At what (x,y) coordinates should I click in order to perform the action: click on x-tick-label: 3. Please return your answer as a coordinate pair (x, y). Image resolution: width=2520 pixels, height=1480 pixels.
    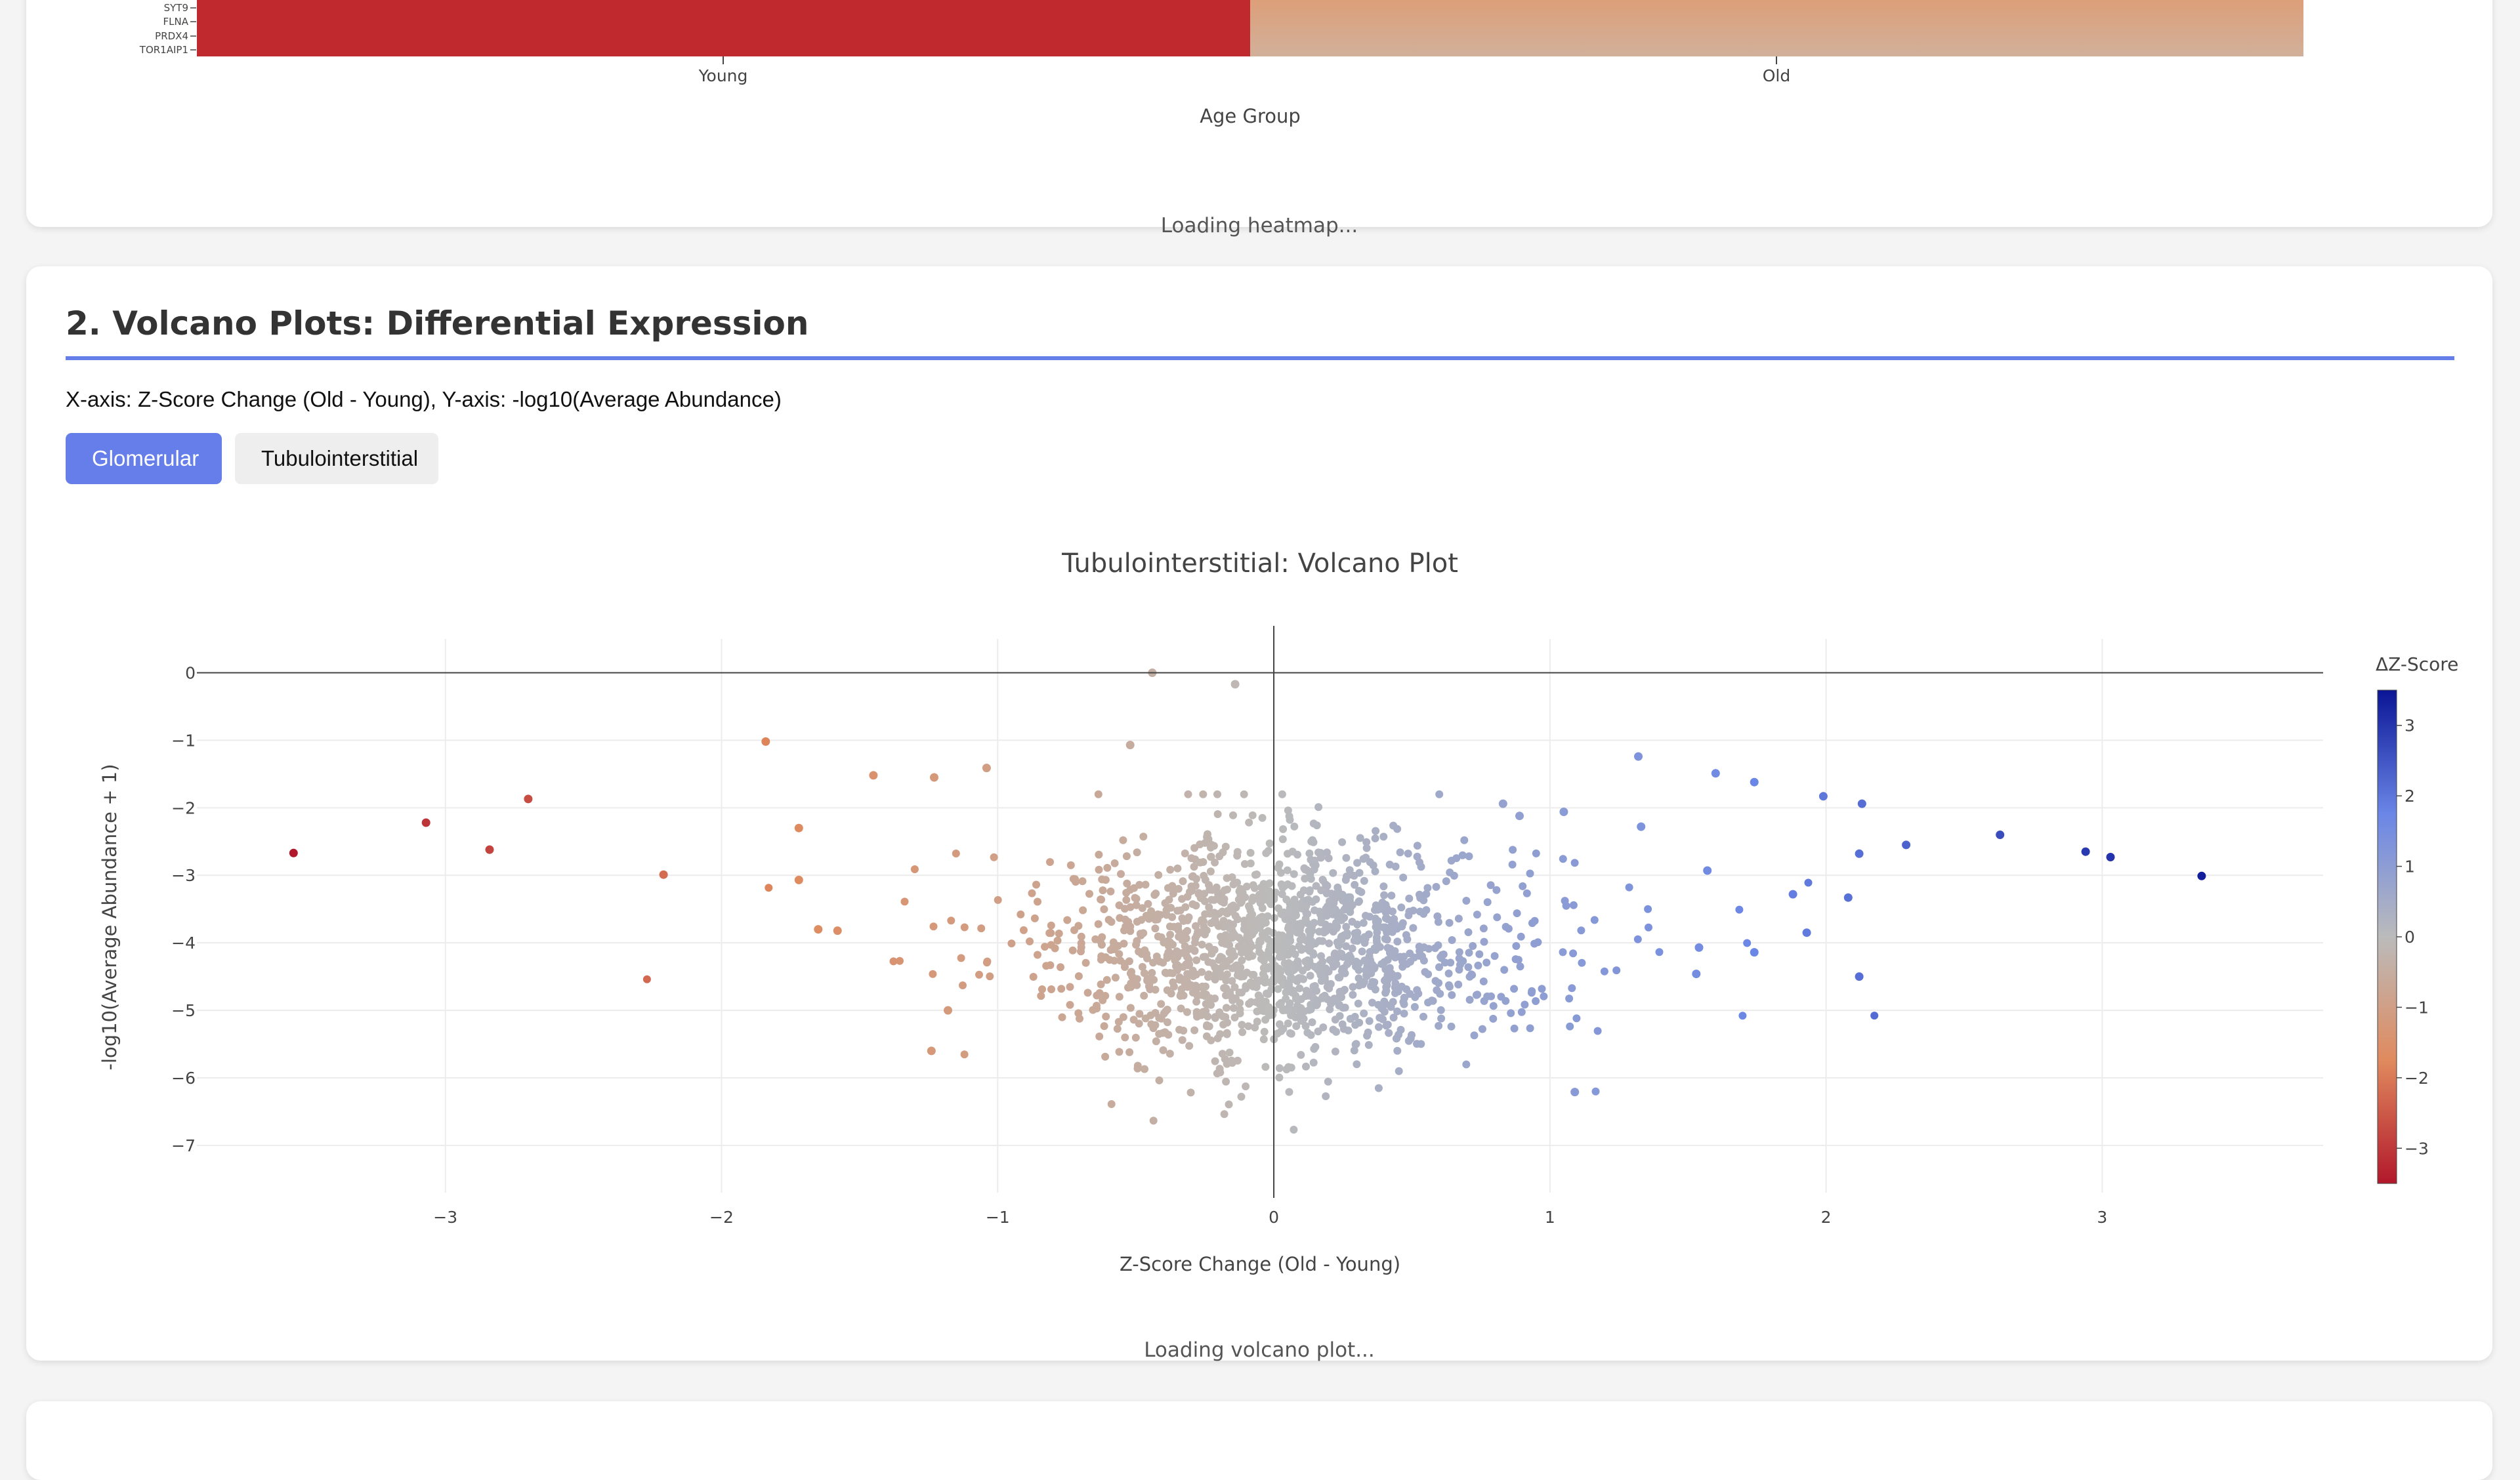
    Looking at the image, I should click on (2102, 1217).